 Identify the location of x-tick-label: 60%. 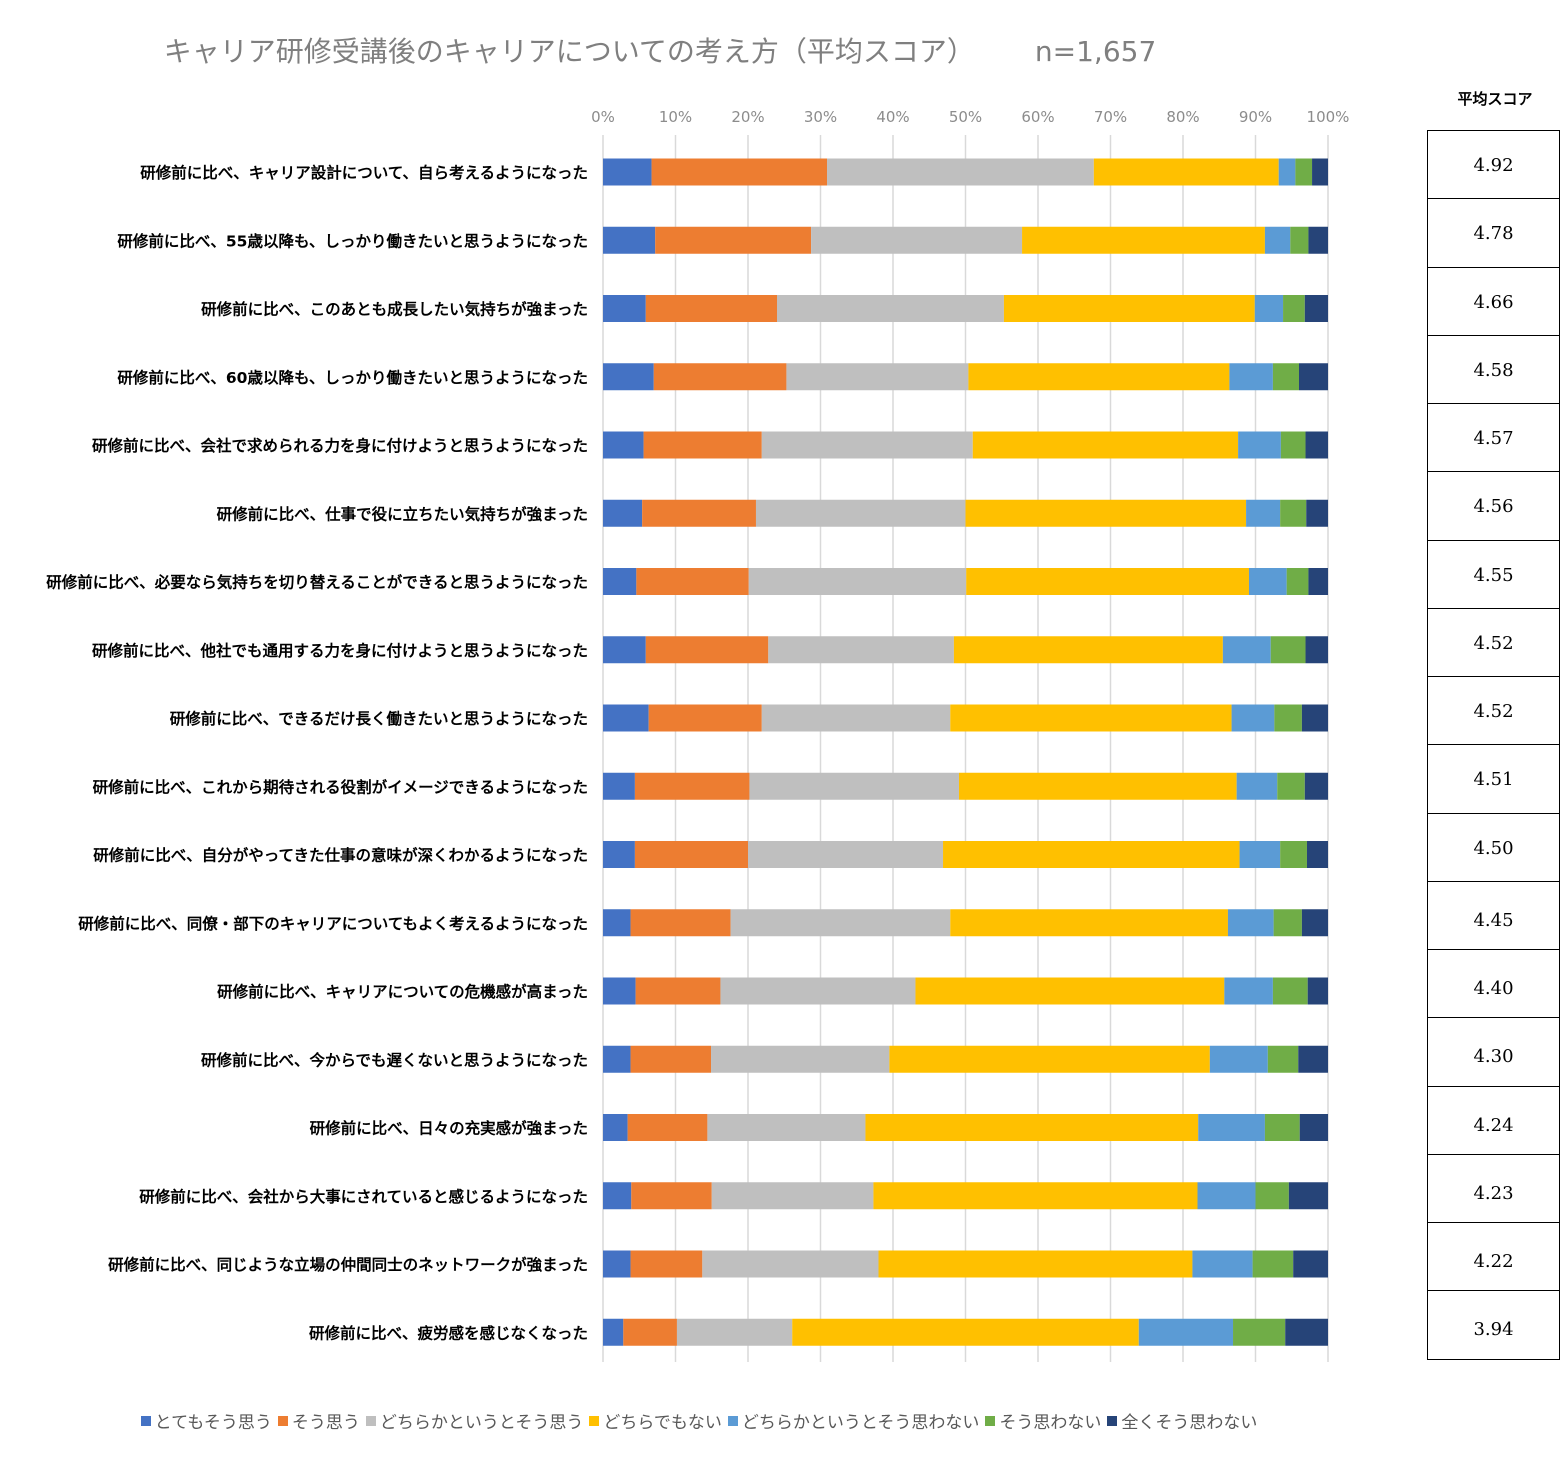
(1037, 117).